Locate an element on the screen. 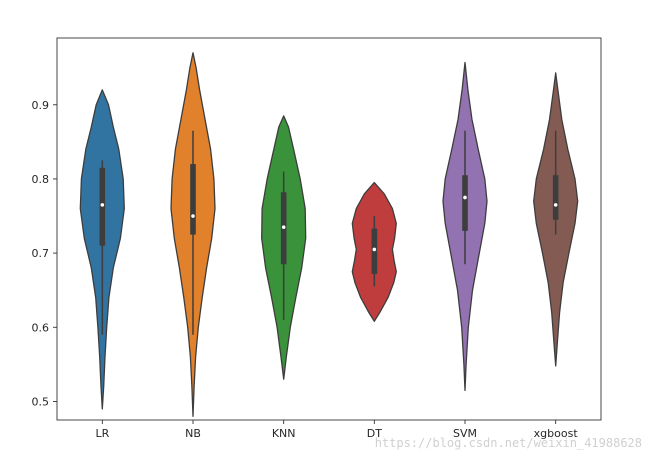  y-tick-label: 0.9 is located at coordinates (41, 105).